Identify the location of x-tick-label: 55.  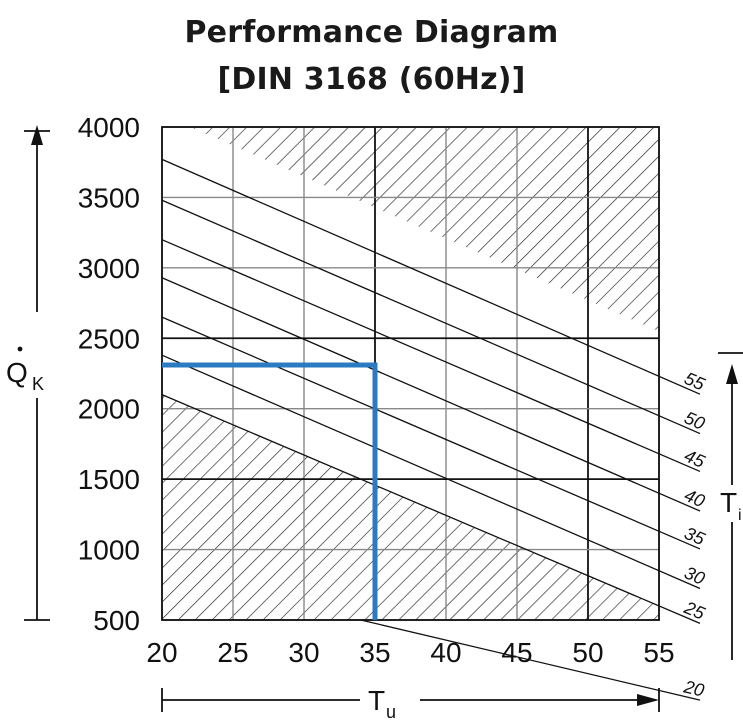
(658, 652).